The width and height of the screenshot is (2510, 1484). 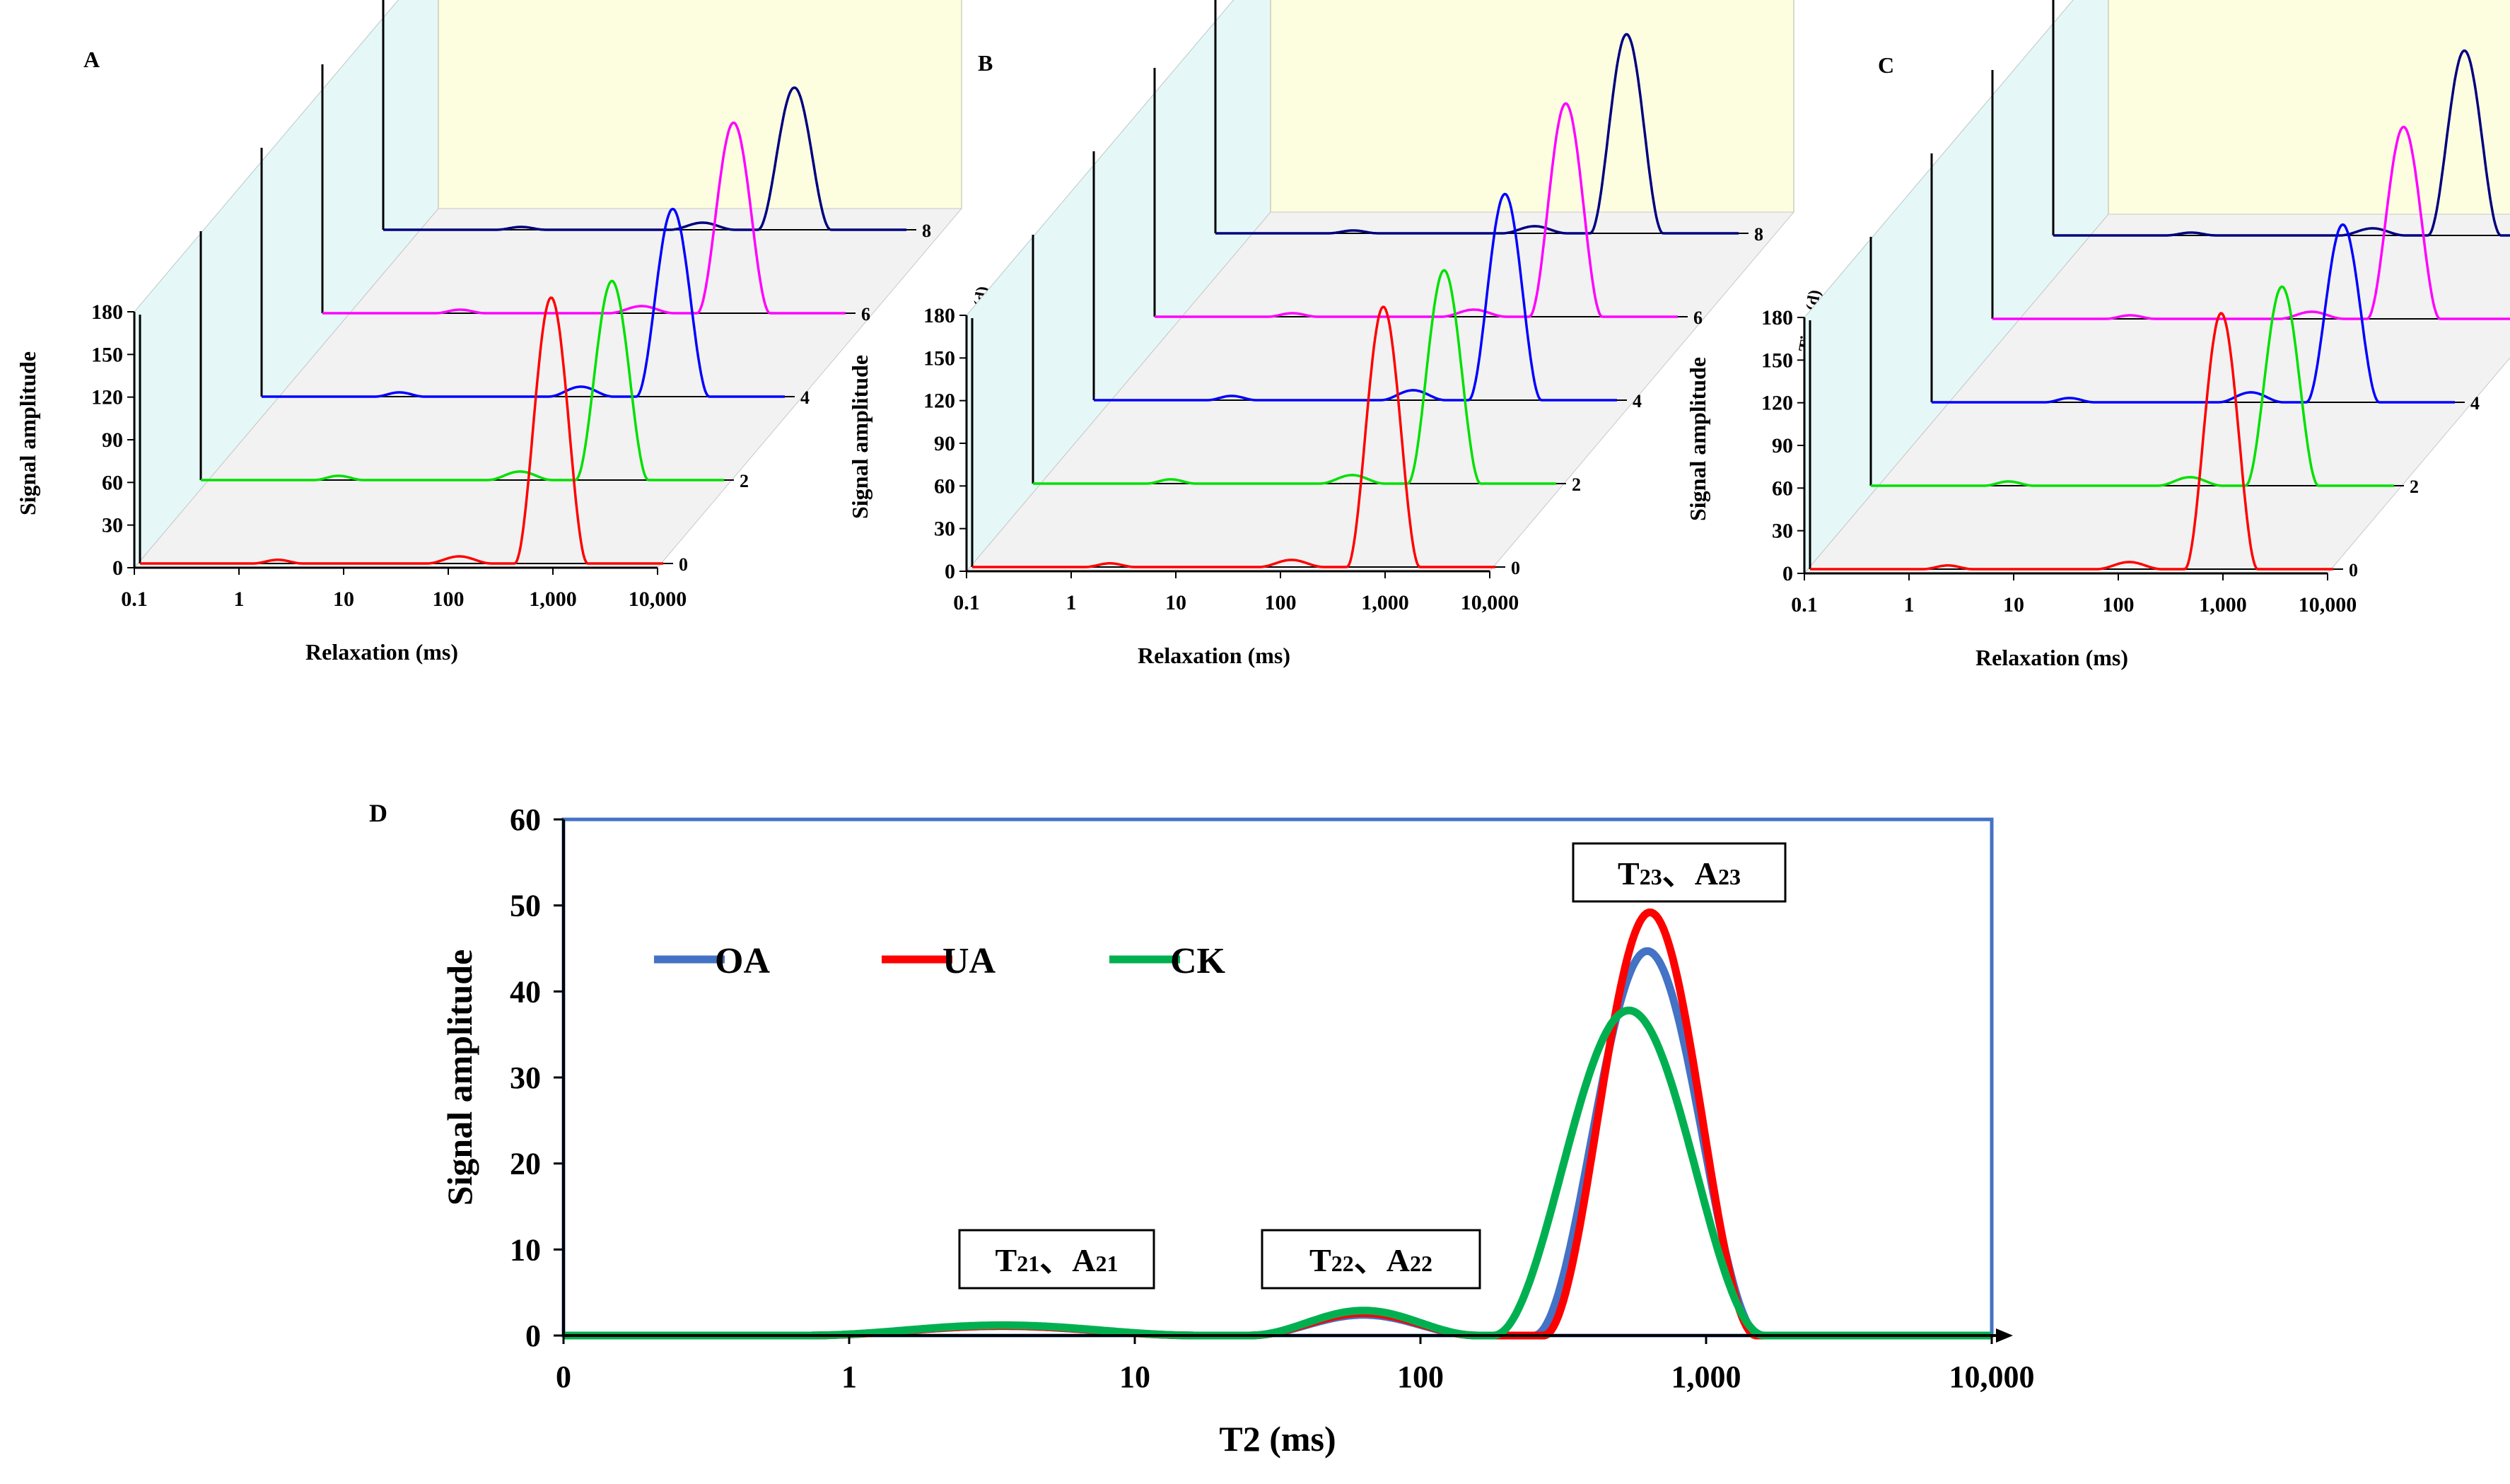 I want to click on legend-label-ua: UA, so click(x=969, y=961).